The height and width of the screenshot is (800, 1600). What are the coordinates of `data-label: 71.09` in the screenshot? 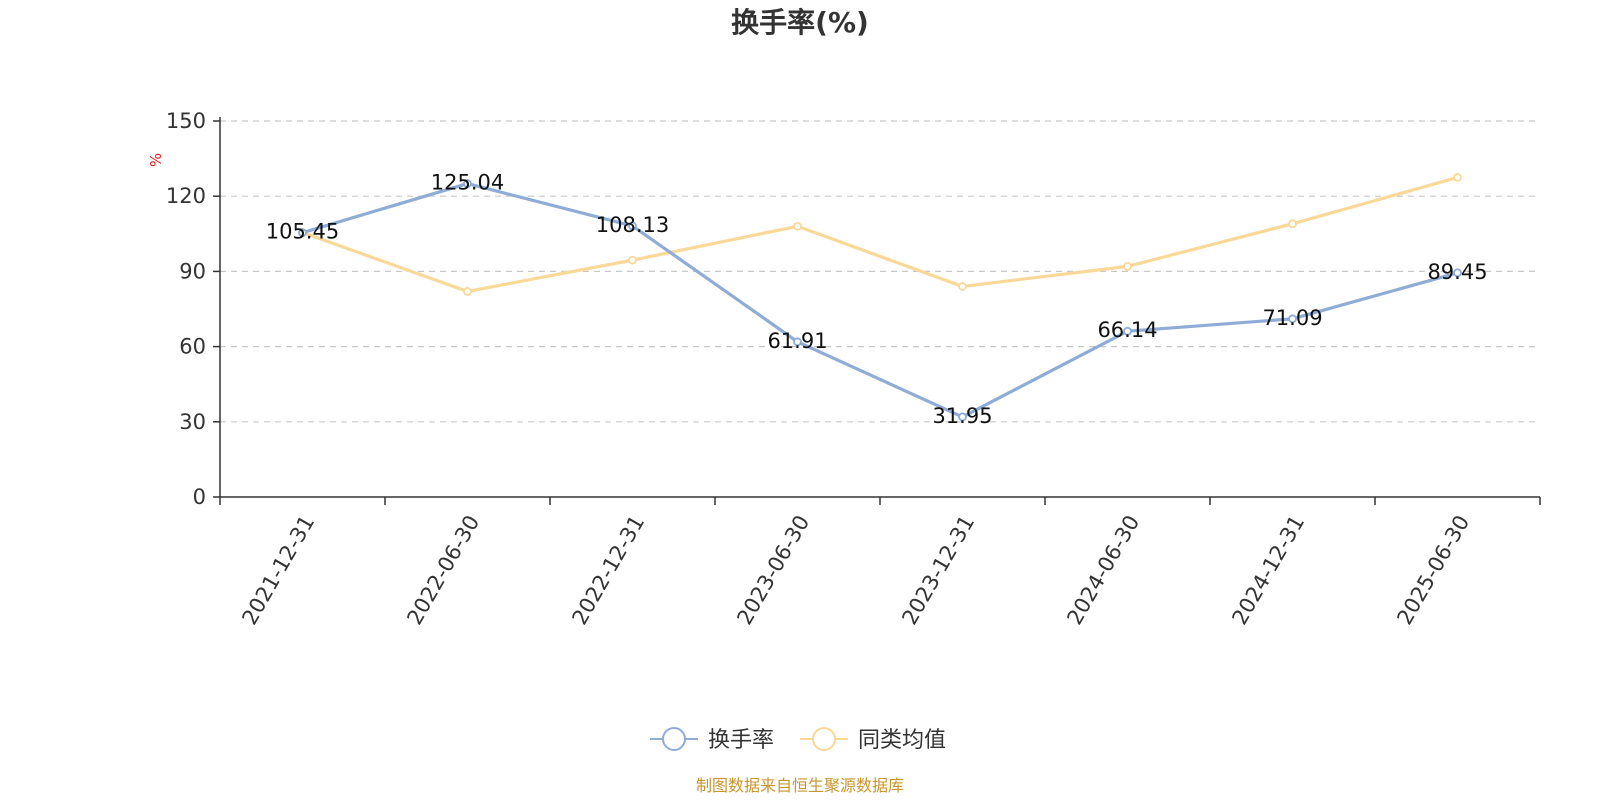 It's located at (1292, 318).